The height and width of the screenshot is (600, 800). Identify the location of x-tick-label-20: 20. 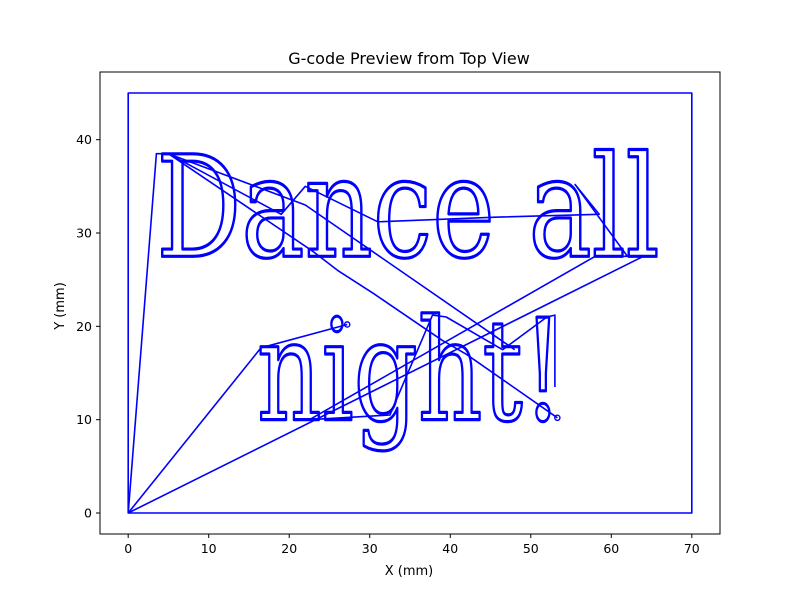
(289, 548).